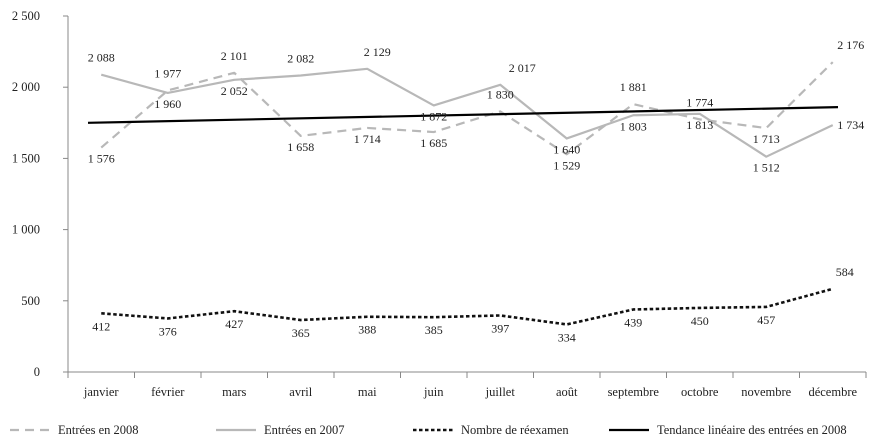 The width and height of the screenshot is (886, 442). Describe the element at coordinates (367, 139) in the screenshot. I see `data-label: 1 714` at that location.